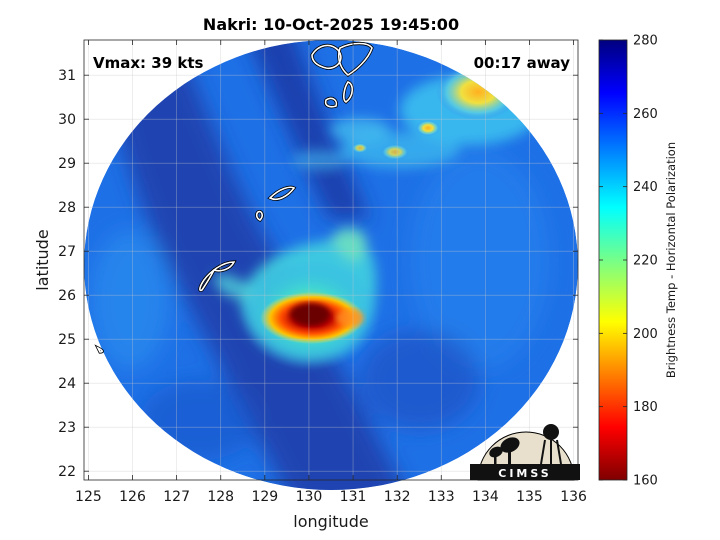 The height and width of the screenshot is (540, 720). Describe the element at coordinates (397, 497) in the screenshot. I see `x-tick-label: 132` at that location.